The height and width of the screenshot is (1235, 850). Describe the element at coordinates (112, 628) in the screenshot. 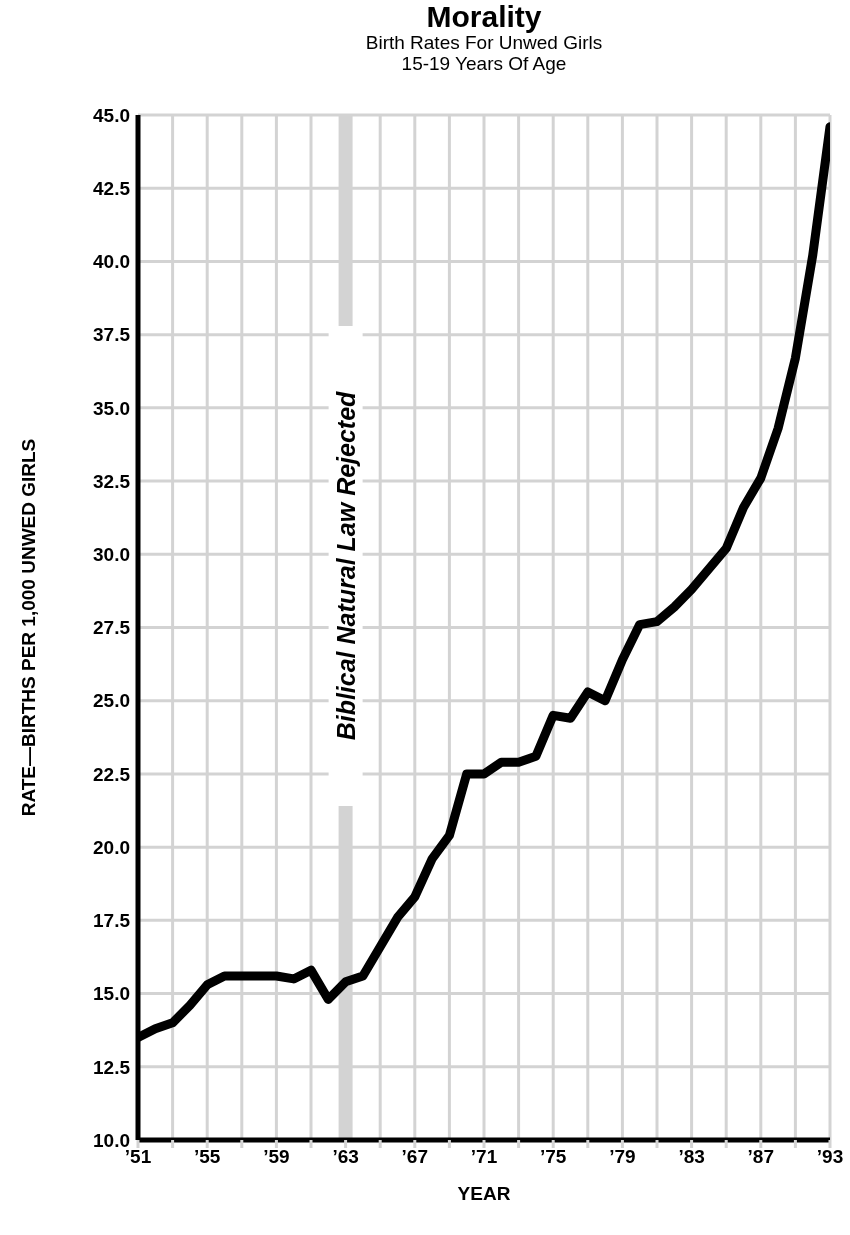

I see `y-tick-label: 27.5` at that location.